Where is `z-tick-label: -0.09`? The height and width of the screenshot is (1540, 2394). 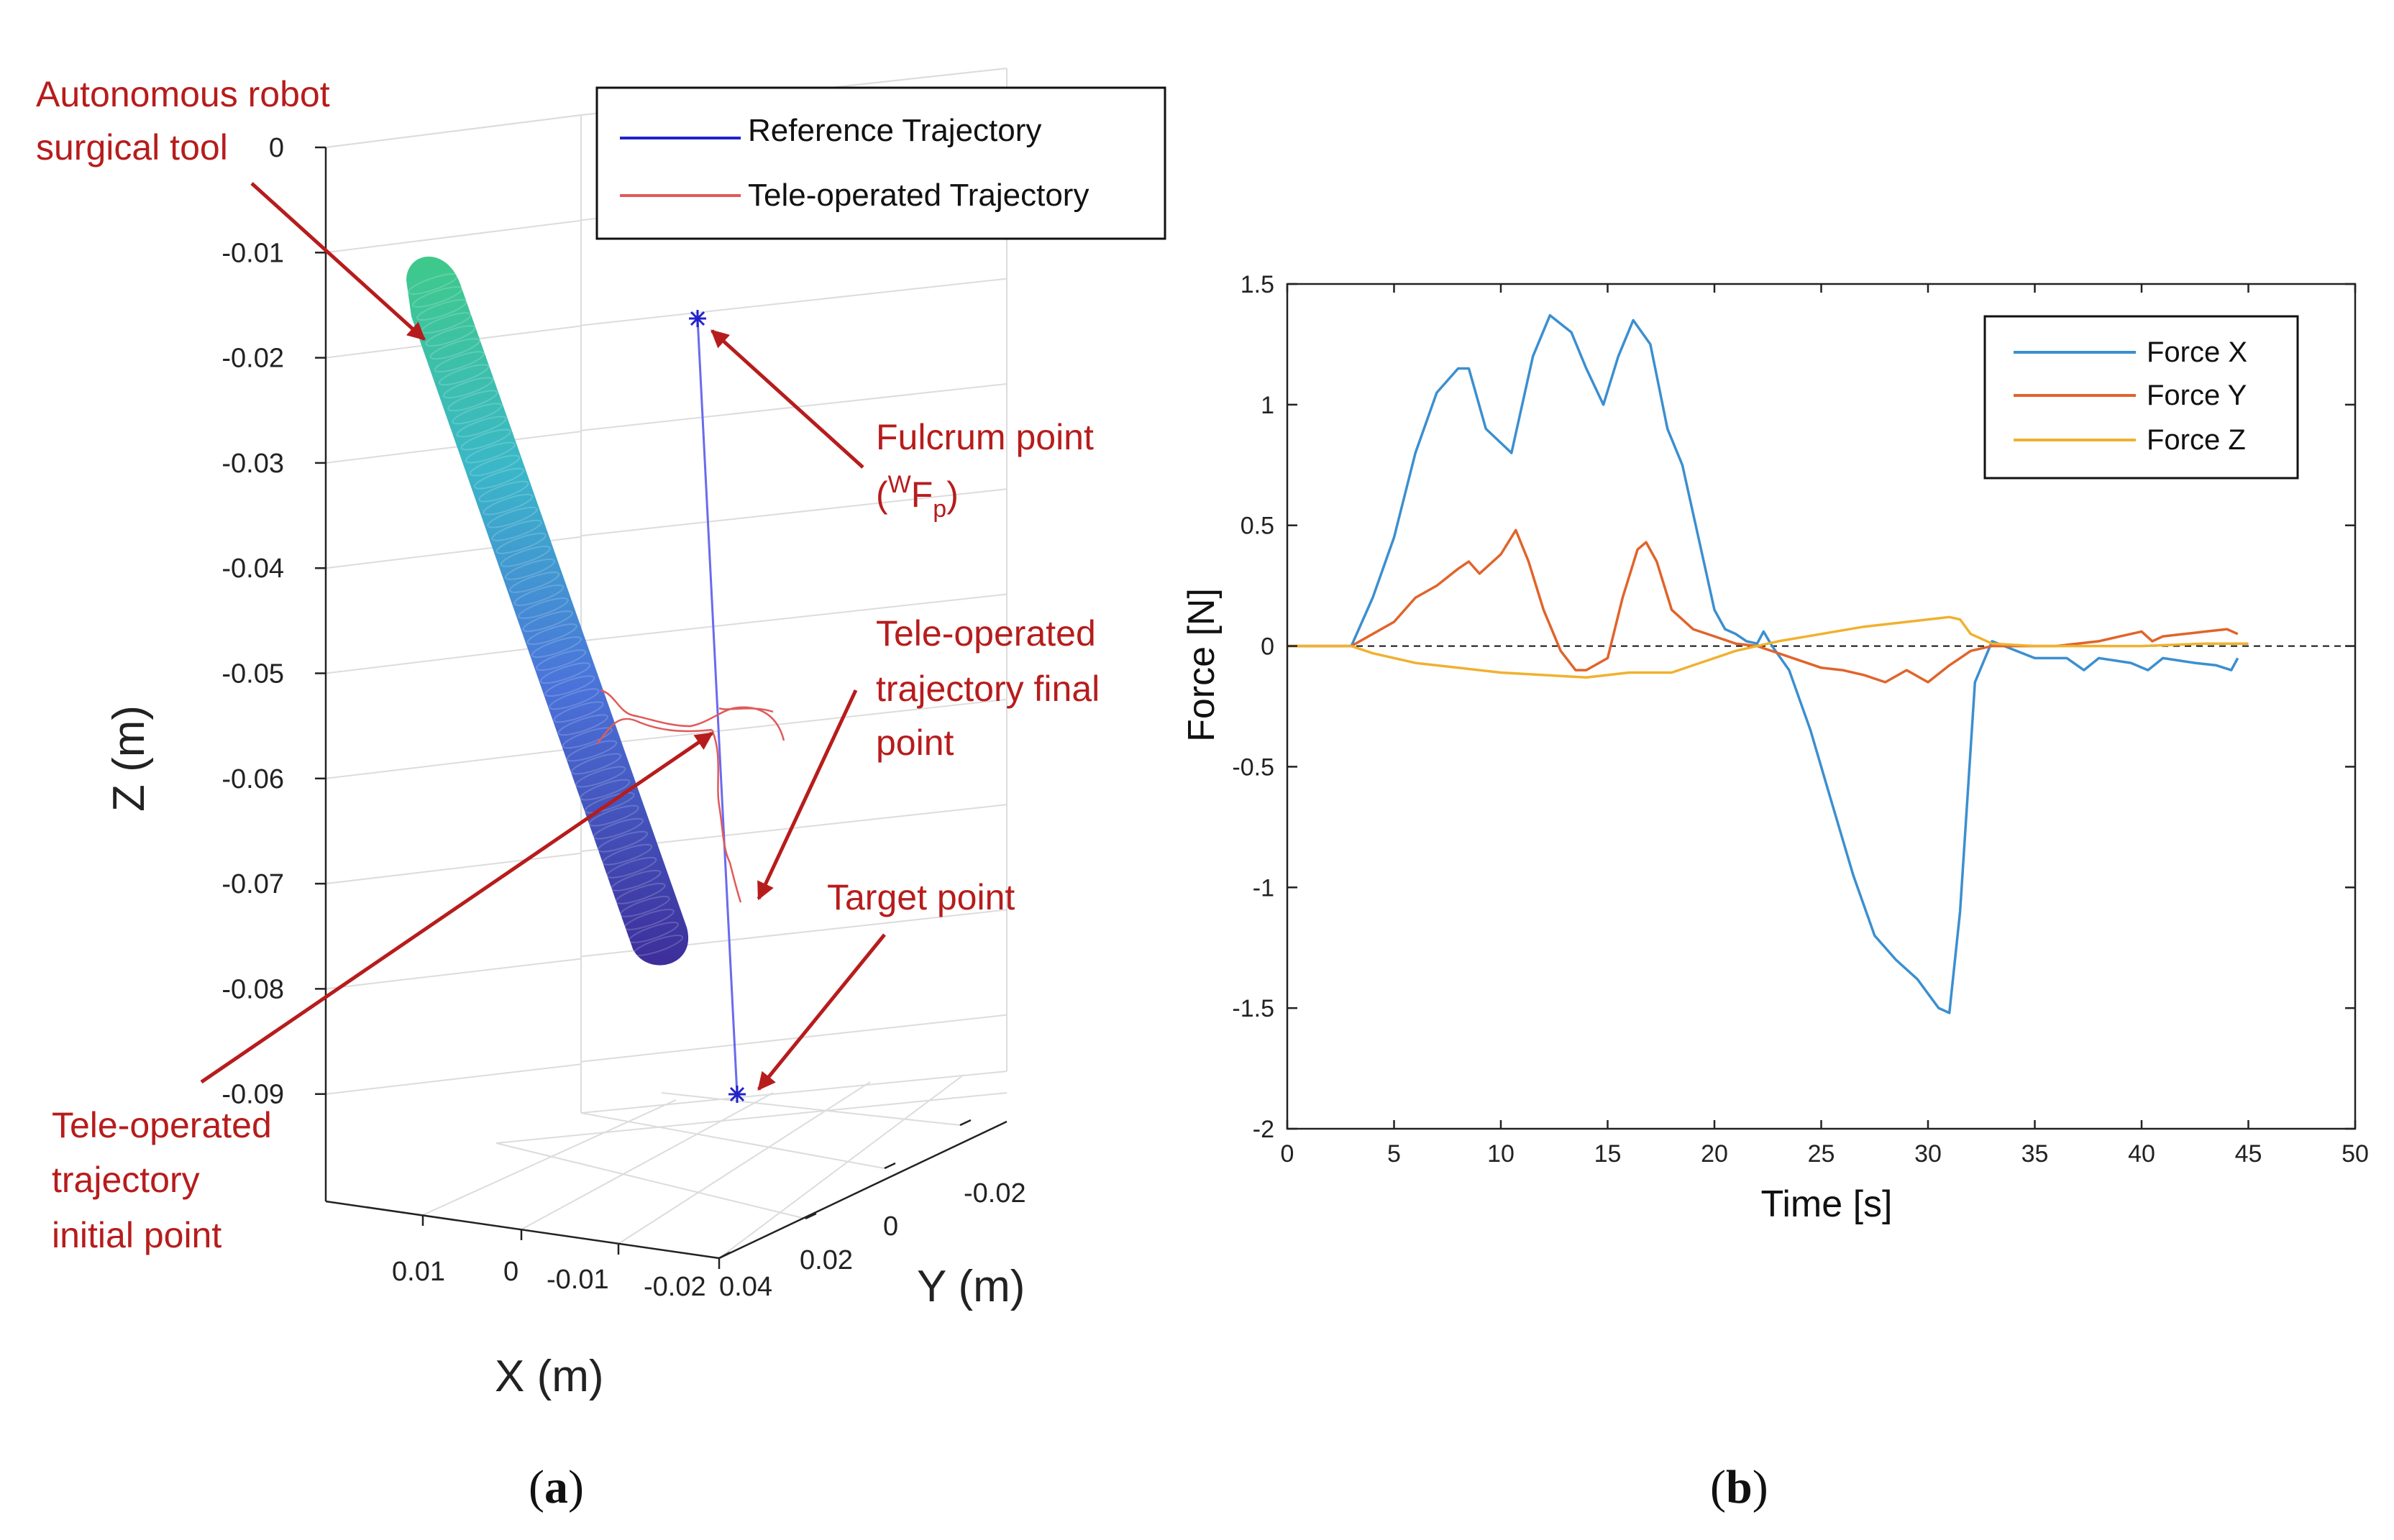 z-tick-label: -0.09 is located at coordinates (252, 1095).